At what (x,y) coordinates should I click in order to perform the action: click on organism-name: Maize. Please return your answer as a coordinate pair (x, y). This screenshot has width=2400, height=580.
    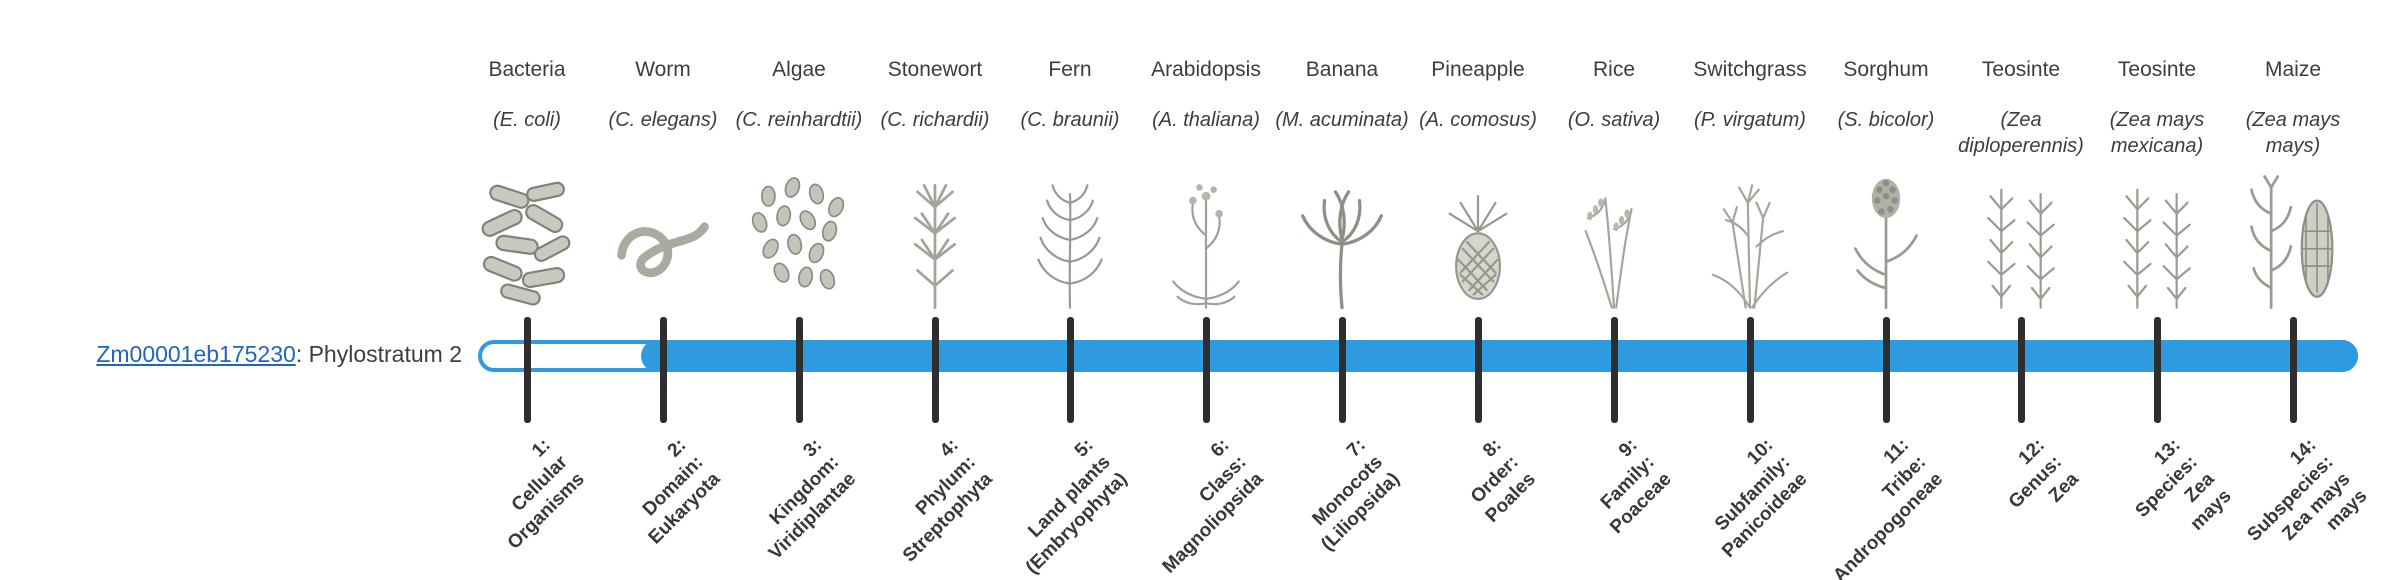
    Looking at the image, I should click on (2293, 69).